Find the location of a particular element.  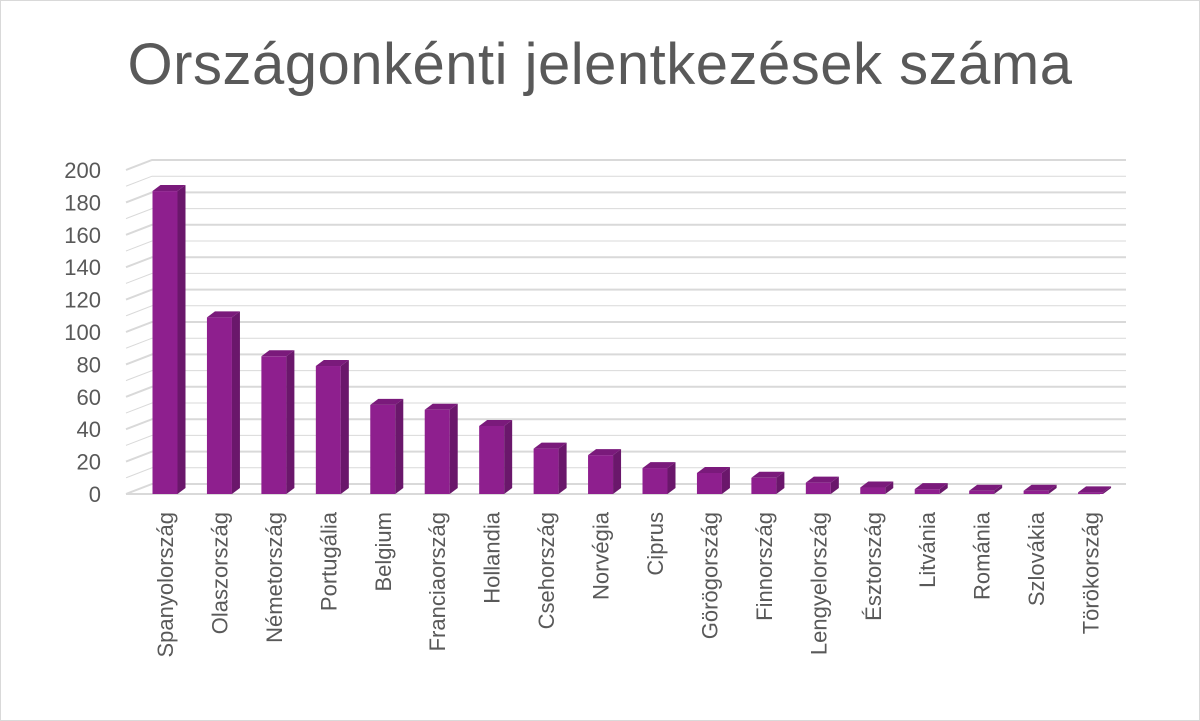

y-tick-label: 0 is located at coordinates (95, 494).